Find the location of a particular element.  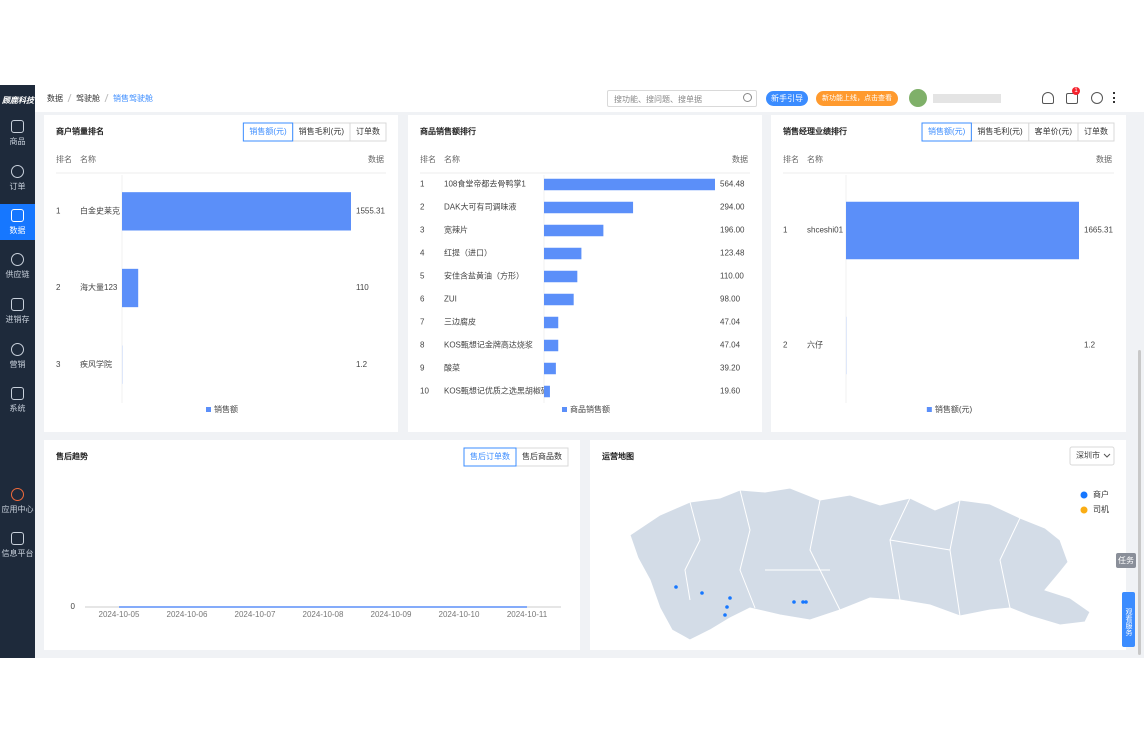

rank: 2 is located at coordinates (785, 345).